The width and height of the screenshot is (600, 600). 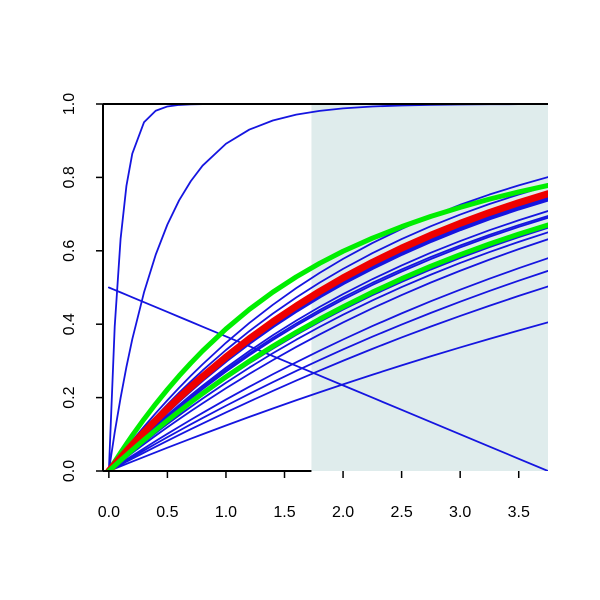 I want to click on x-tick-label-5: 2.5, so click(x=401, y=512).